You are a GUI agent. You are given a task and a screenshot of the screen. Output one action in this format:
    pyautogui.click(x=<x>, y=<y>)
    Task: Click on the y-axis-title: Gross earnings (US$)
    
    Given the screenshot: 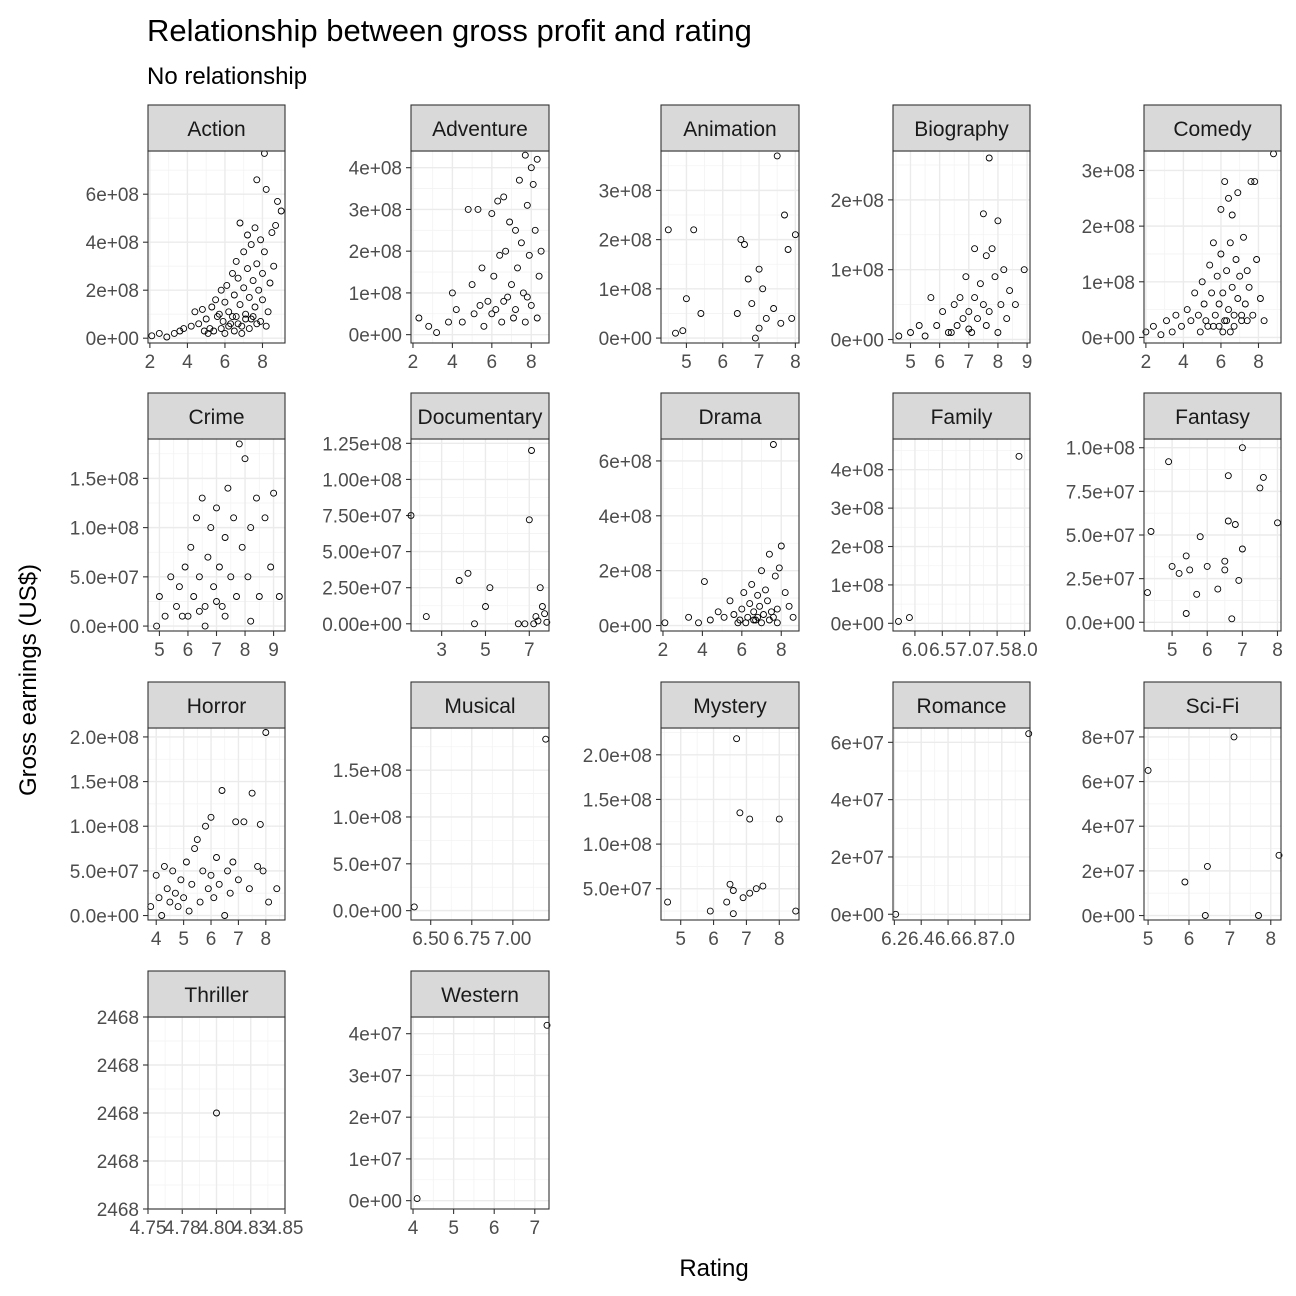 What is the action you would take?
    pyautogui.click(x=28, y=680)
    